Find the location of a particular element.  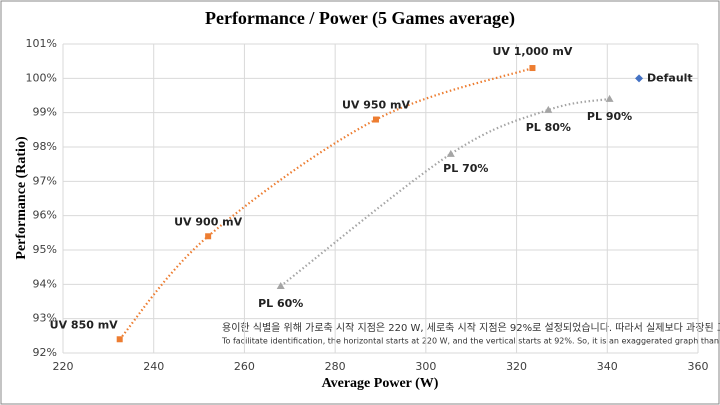

y-tick-label: 96% is located at coordinates (45, 215).